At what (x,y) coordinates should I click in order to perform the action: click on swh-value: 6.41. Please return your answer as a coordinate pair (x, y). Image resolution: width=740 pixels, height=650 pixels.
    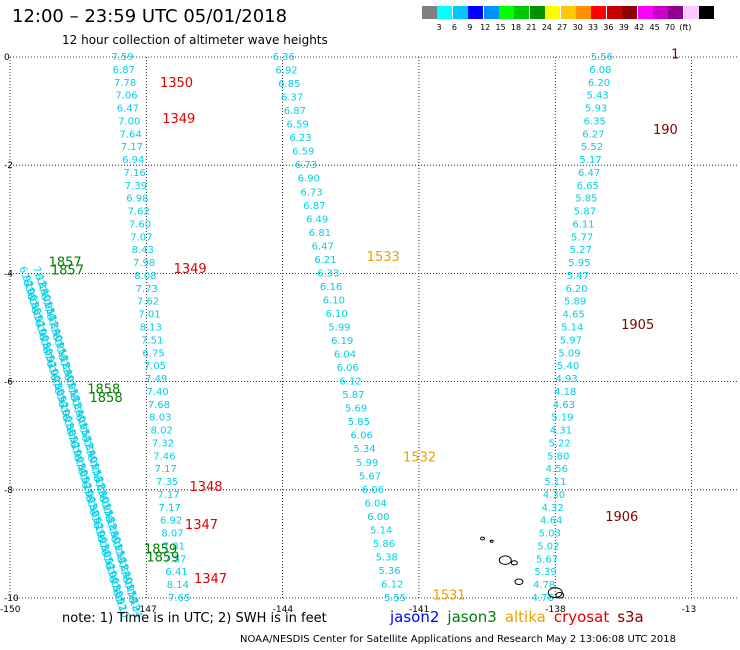
    Looking at the image, I should click on (176, 572).